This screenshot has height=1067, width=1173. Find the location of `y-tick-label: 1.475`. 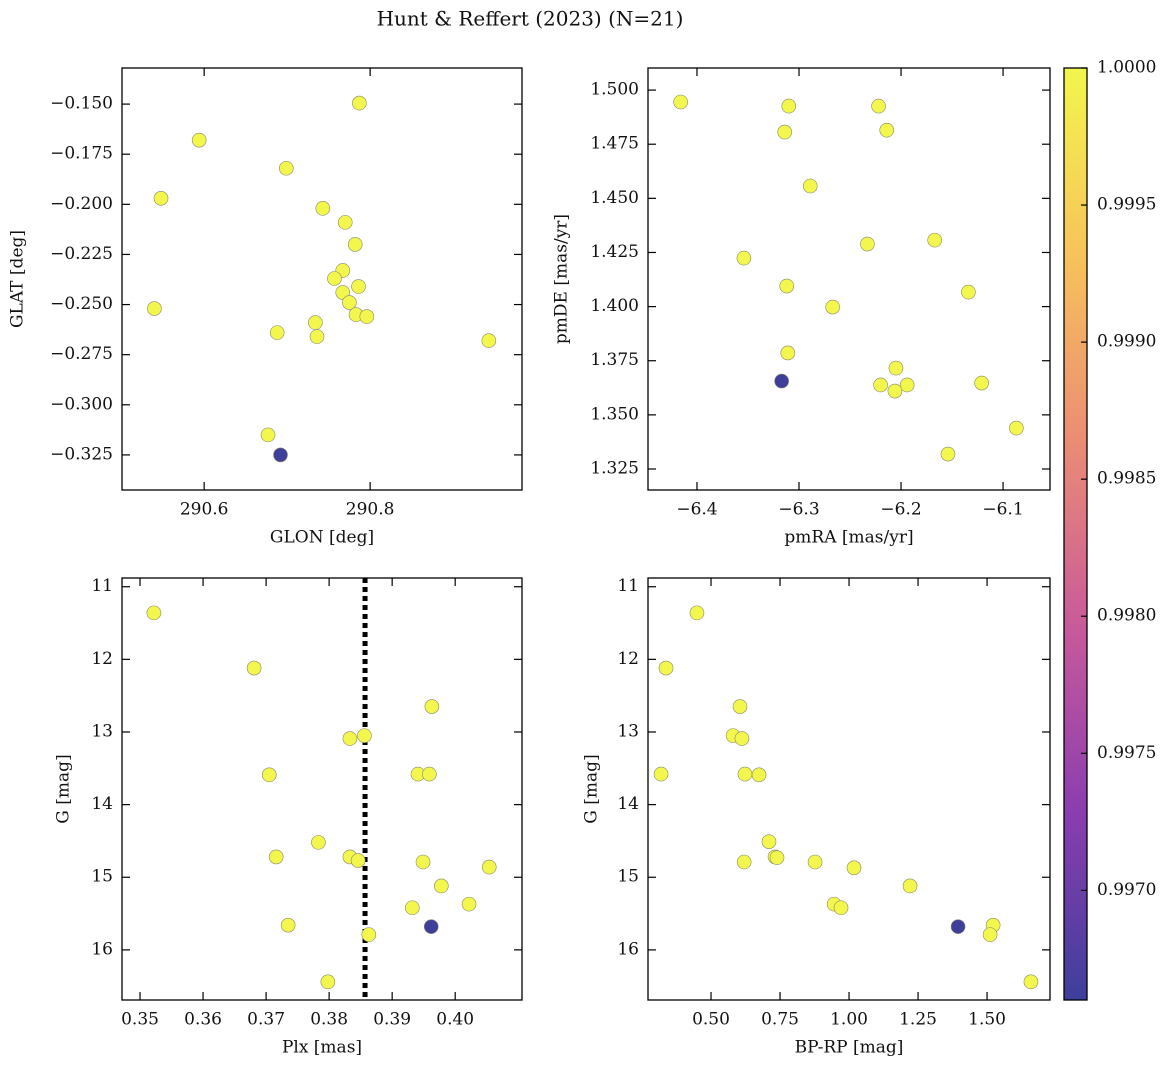

y-tick-label: 1.475 is located at coordinates (614, 144).